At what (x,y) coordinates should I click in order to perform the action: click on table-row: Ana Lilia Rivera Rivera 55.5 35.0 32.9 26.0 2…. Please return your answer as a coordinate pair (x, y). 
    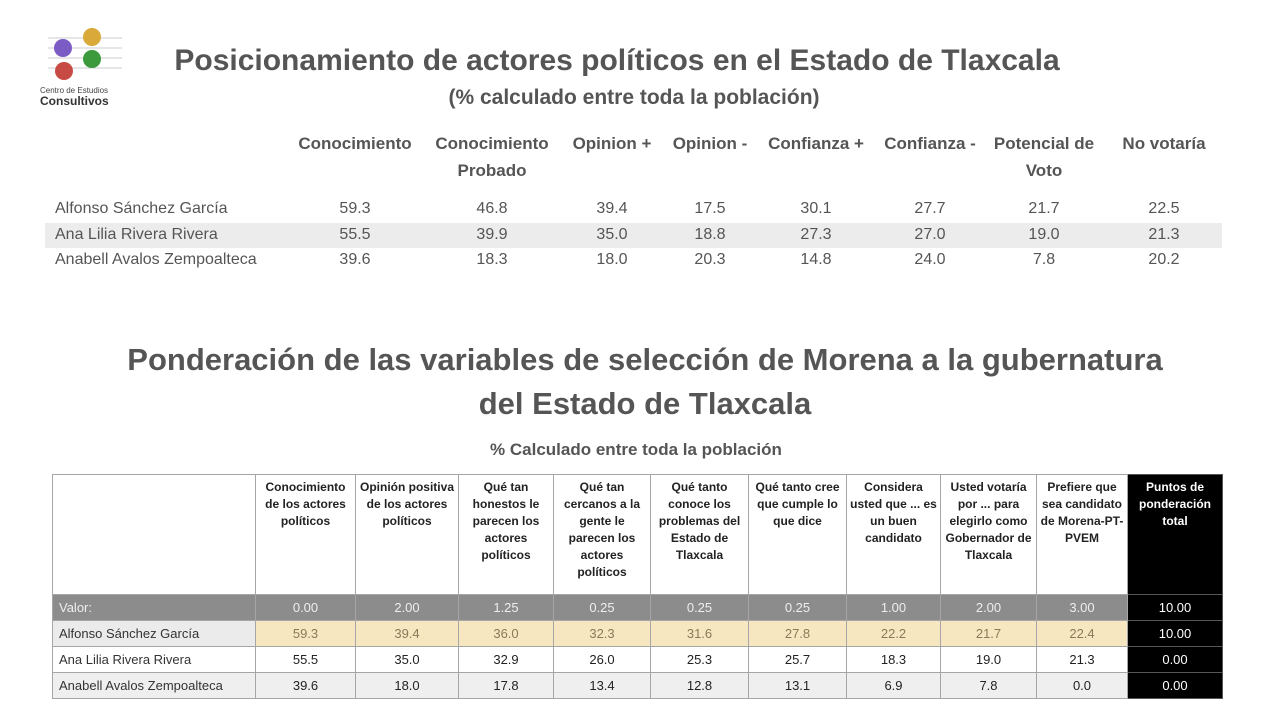
    Looking at the image, I should click on (637, 659).